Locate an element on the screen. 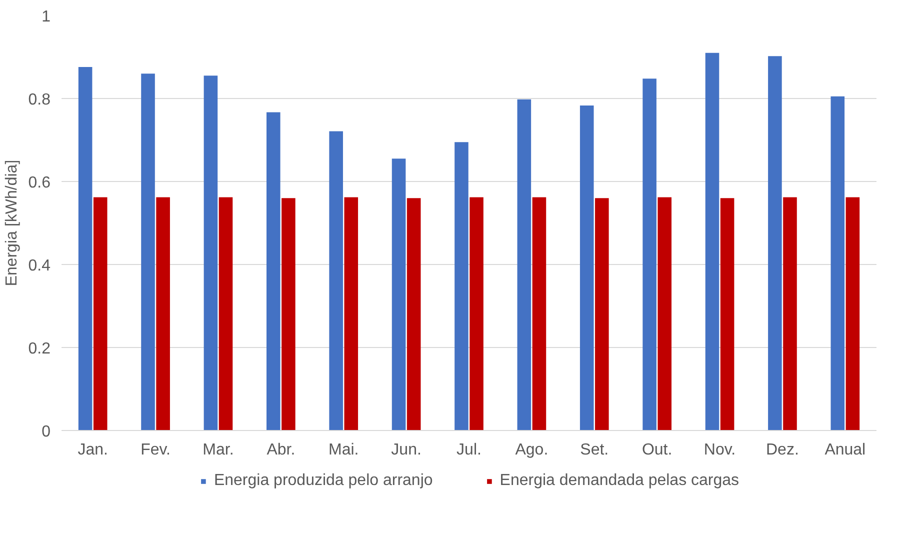  y-tick-label: 0.4 is located at coordinates (39, 266).